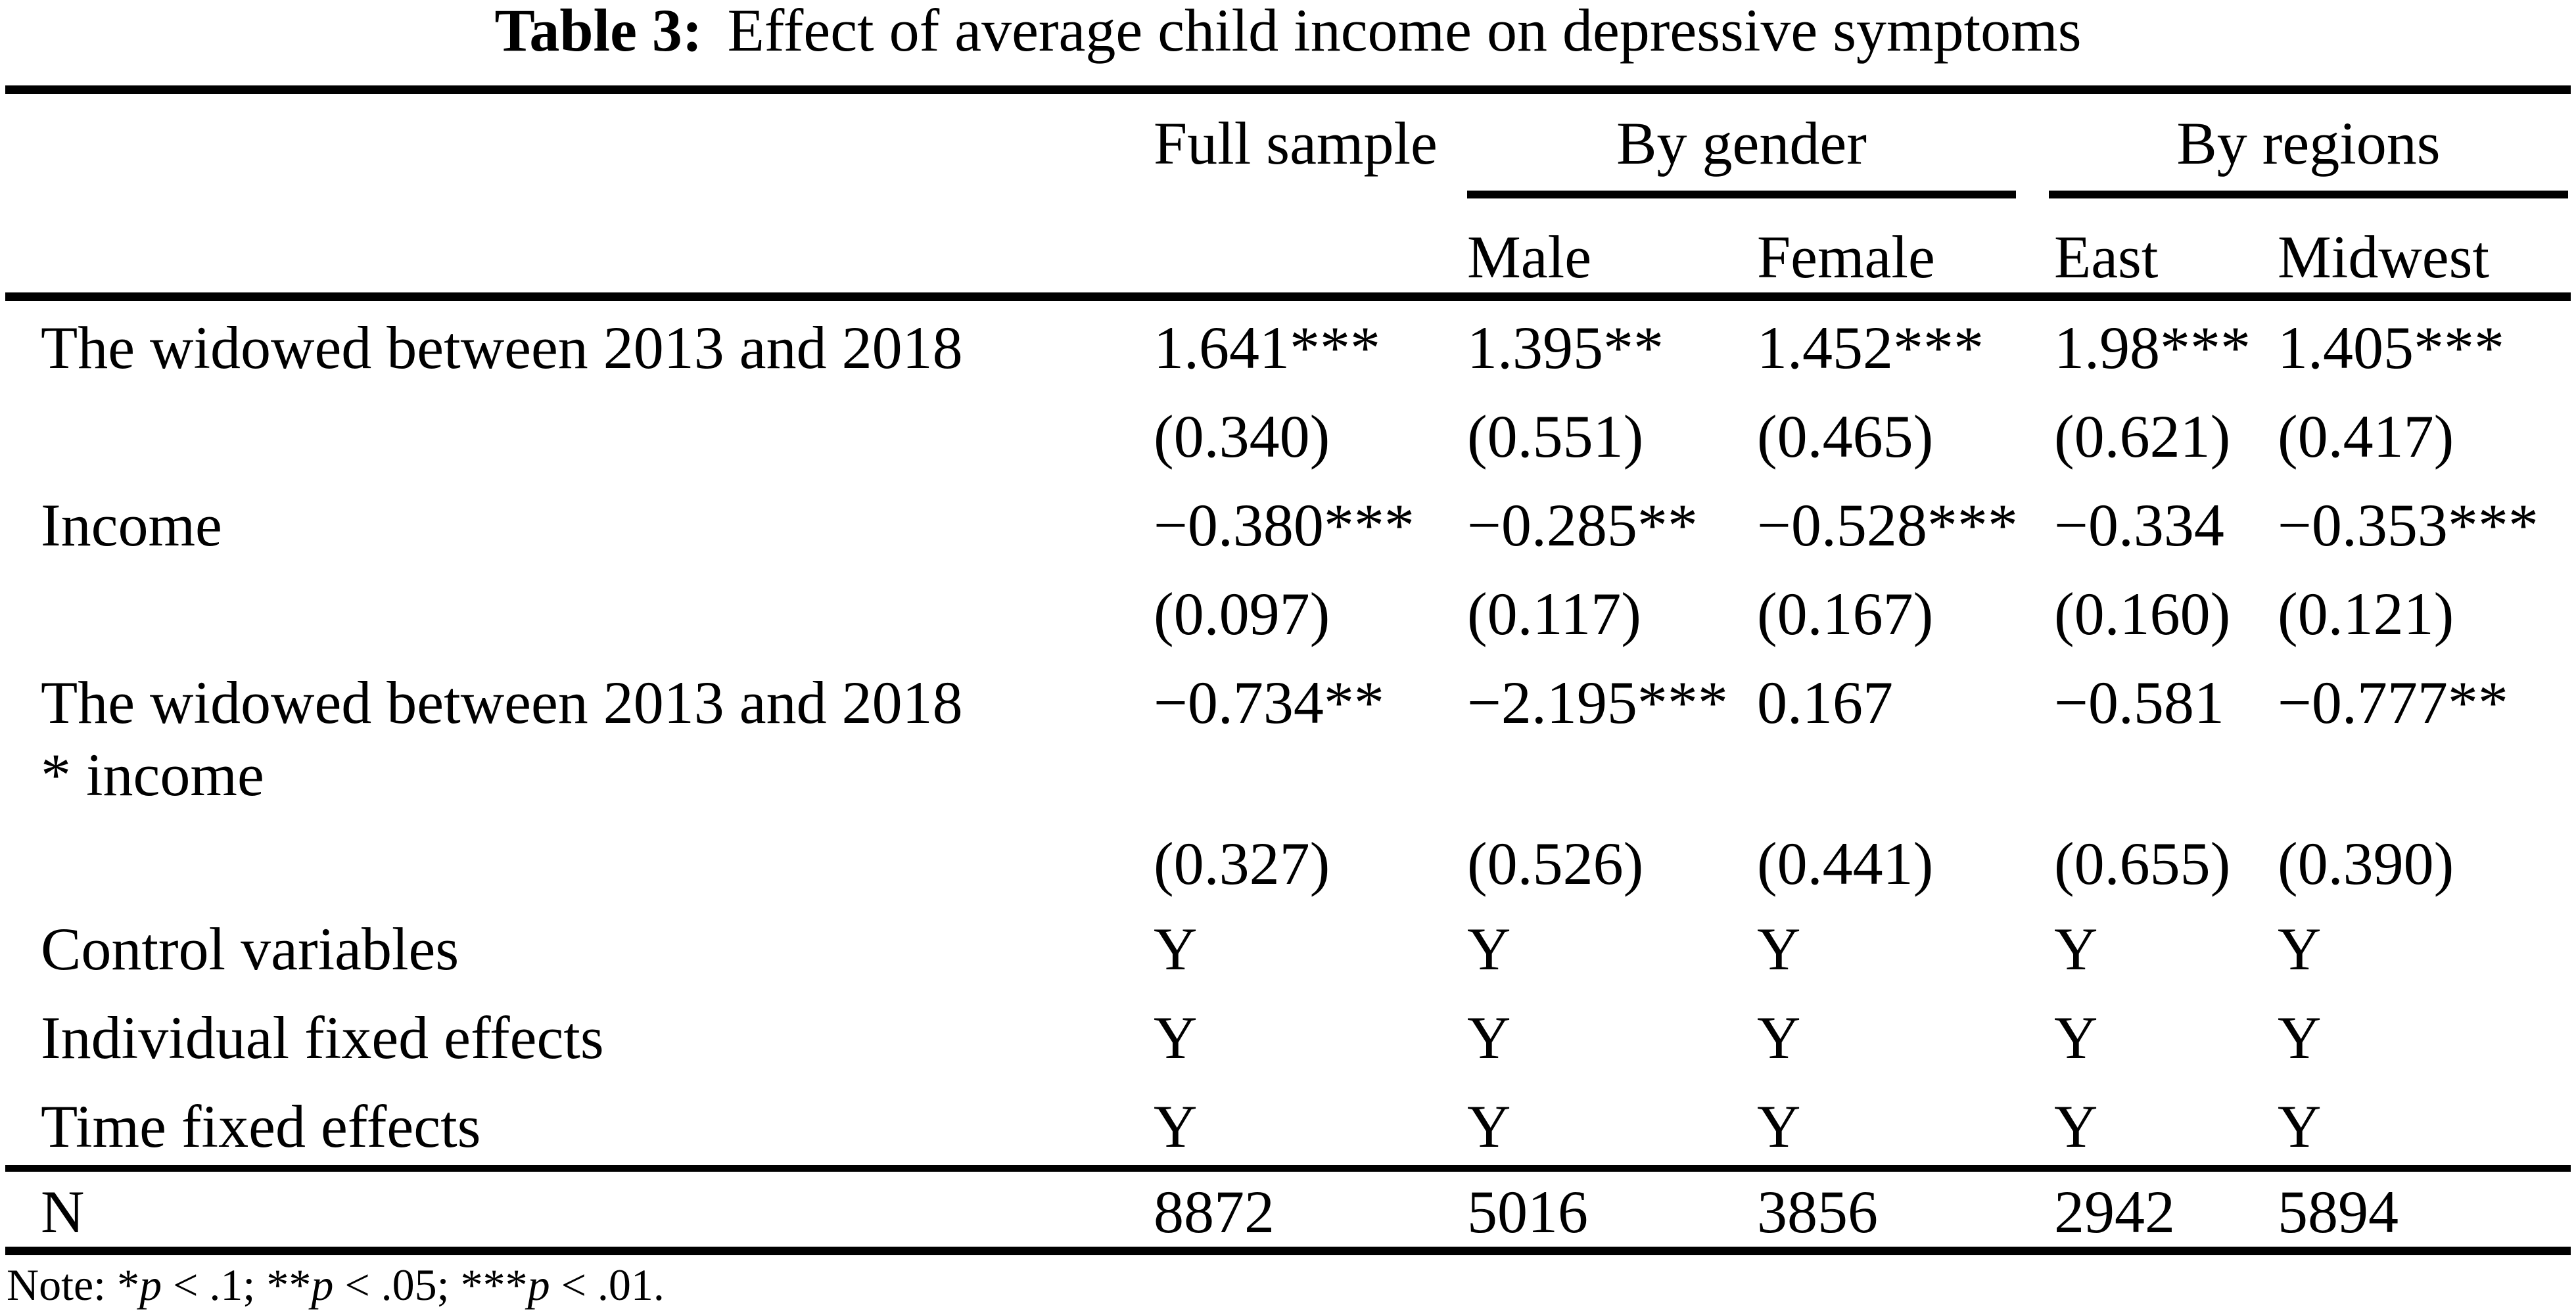  What do you see at coordinates (1597, 702) in the screenshot?
I see `cell-interaction-male: −2.195***` at bounding box center [1597, 702].